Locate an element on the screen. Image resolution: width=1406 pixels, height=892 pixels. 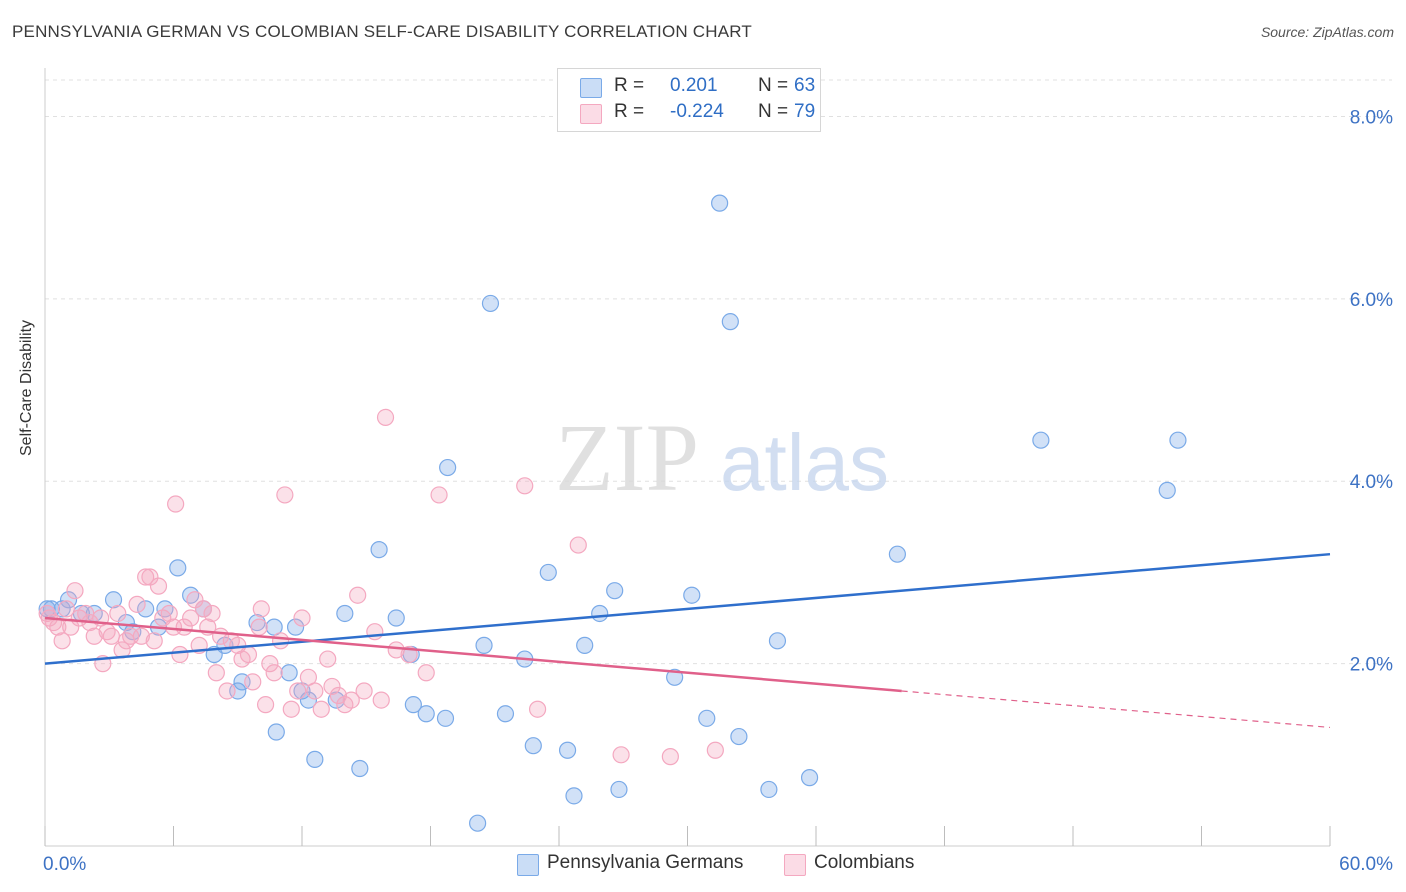
legend-label: Pennsylvania Germans is located at coordinates (645, 862).